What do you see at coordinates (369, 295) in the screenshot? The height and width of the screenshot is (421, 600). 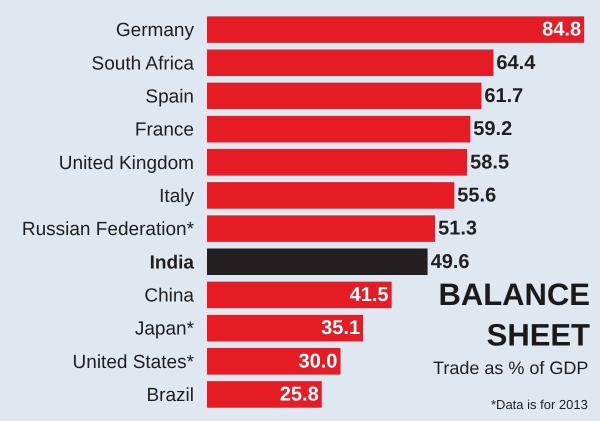 I see `data-label: 41.5` at bounding box center [369, 295].